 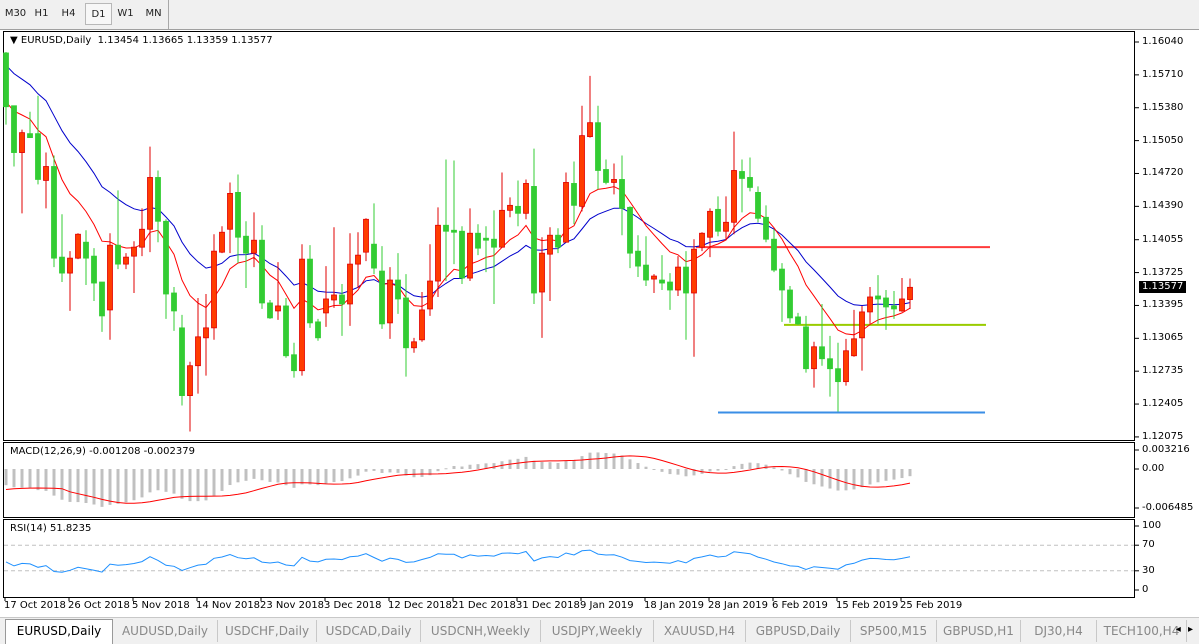 I want to click on rsi-panel: RSI(14) 51.8235, so click(x=569, y=558).